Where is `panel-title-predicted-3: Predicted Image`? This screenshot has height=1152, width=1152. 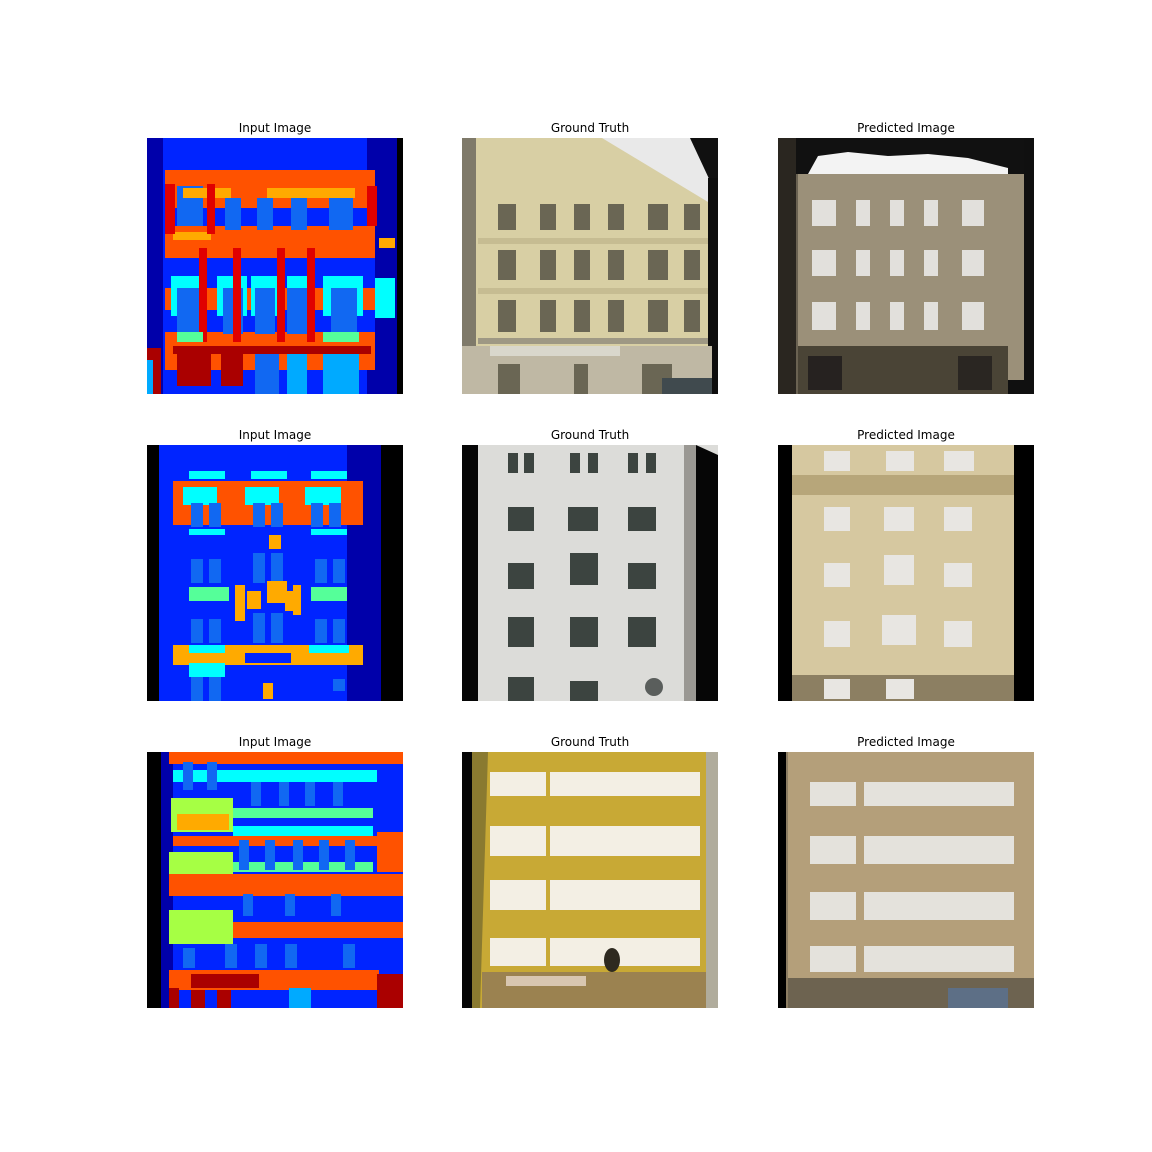
panel-title-predicted-3: Predicted Image is located at coordinates (906, 742).